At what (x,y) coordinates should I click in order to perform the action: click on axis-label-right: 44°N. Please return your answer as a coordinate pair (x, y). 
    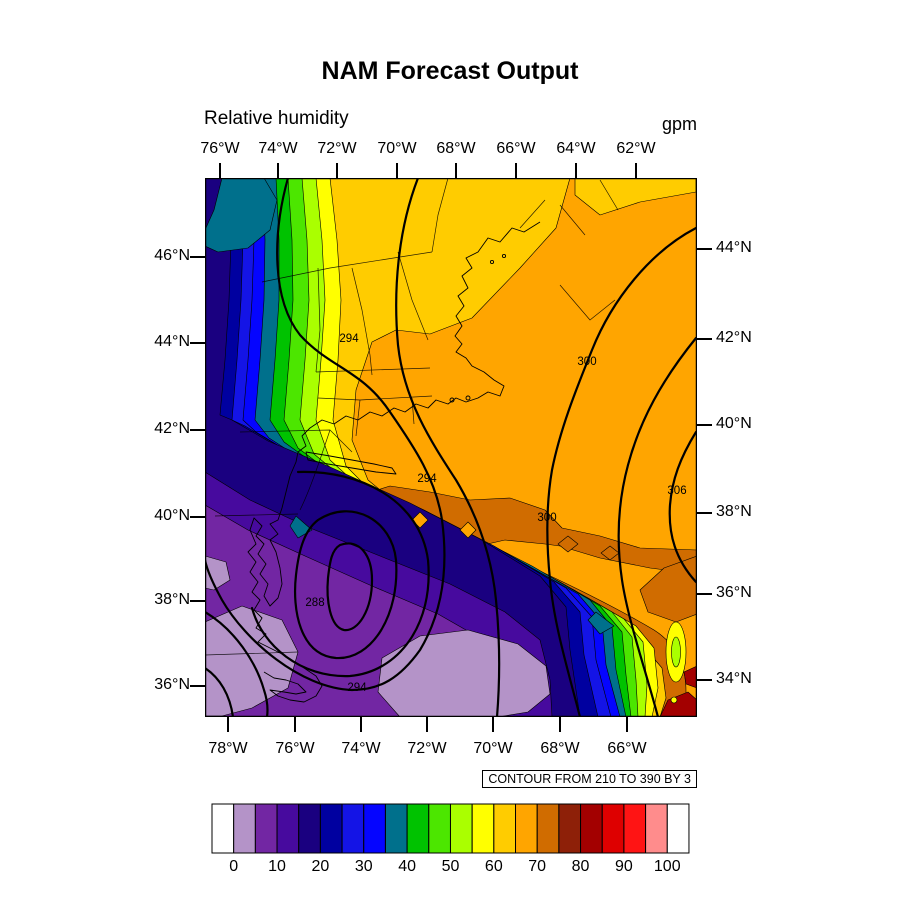
    Looking at the image, I should click on (734, 247).